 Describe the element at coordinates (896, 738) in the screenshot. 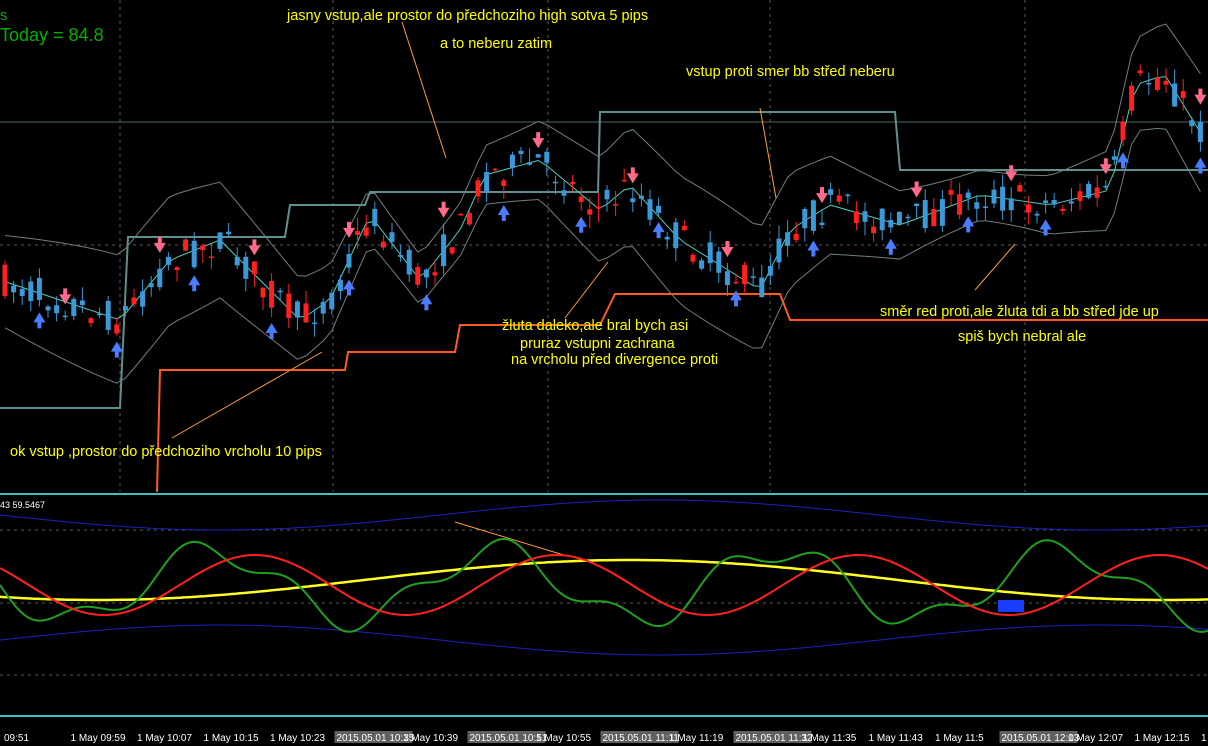

I see `time-label: 1 May 11:43` at that location.